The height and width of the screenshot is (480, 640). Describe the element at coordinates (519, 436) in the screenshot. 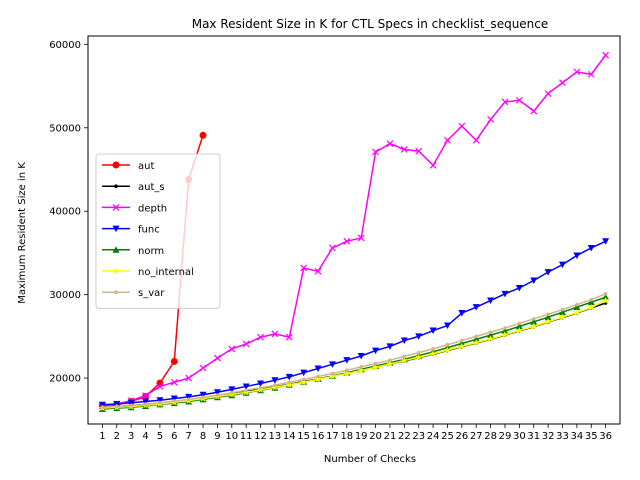

I see `x-tick-label: 30` at that location.